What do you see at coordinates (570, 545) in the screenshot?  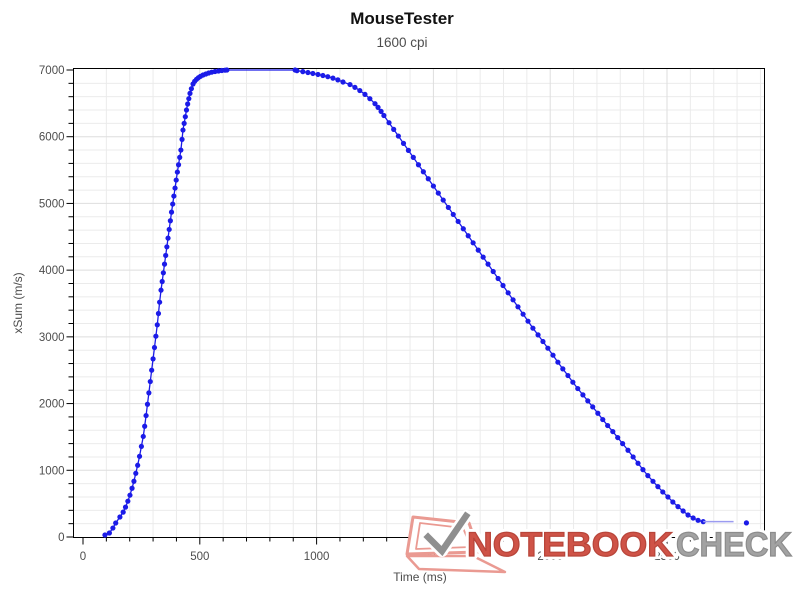 I see `watermark-text-notebook-outline: NOTEBOOK` at bounding box center [570, 545].